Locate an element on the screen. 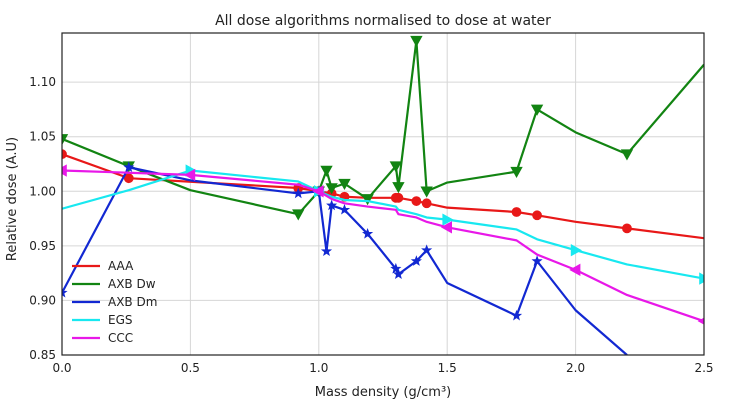  y-tick-label: 1.10 is located at coordinates (42, 82).